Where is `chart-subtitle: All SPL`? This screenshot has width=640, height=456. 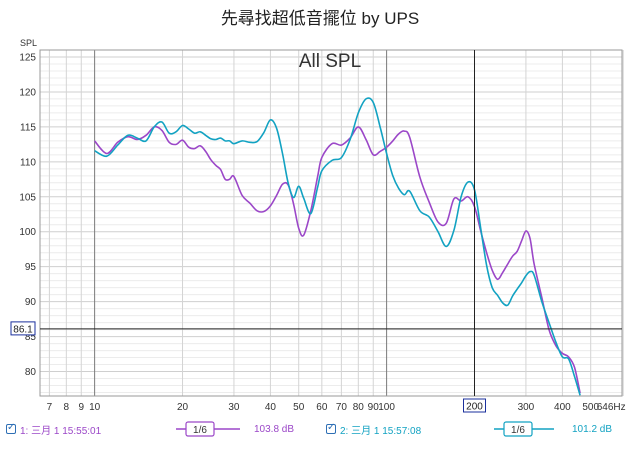
chart-subtitle: All SPL is located at coordinates (330, 61).